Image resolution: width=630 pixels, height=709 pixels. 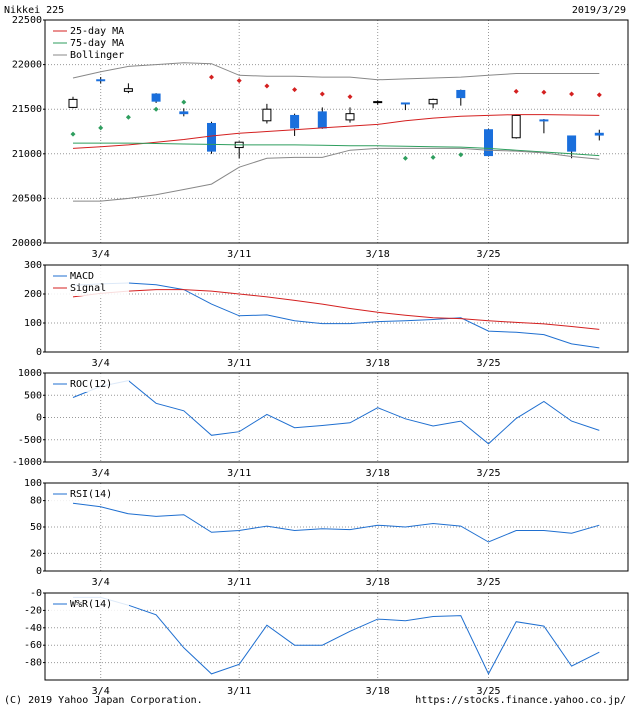 I want to click on legend-label: ROC(12), so click(x=91, y=384).